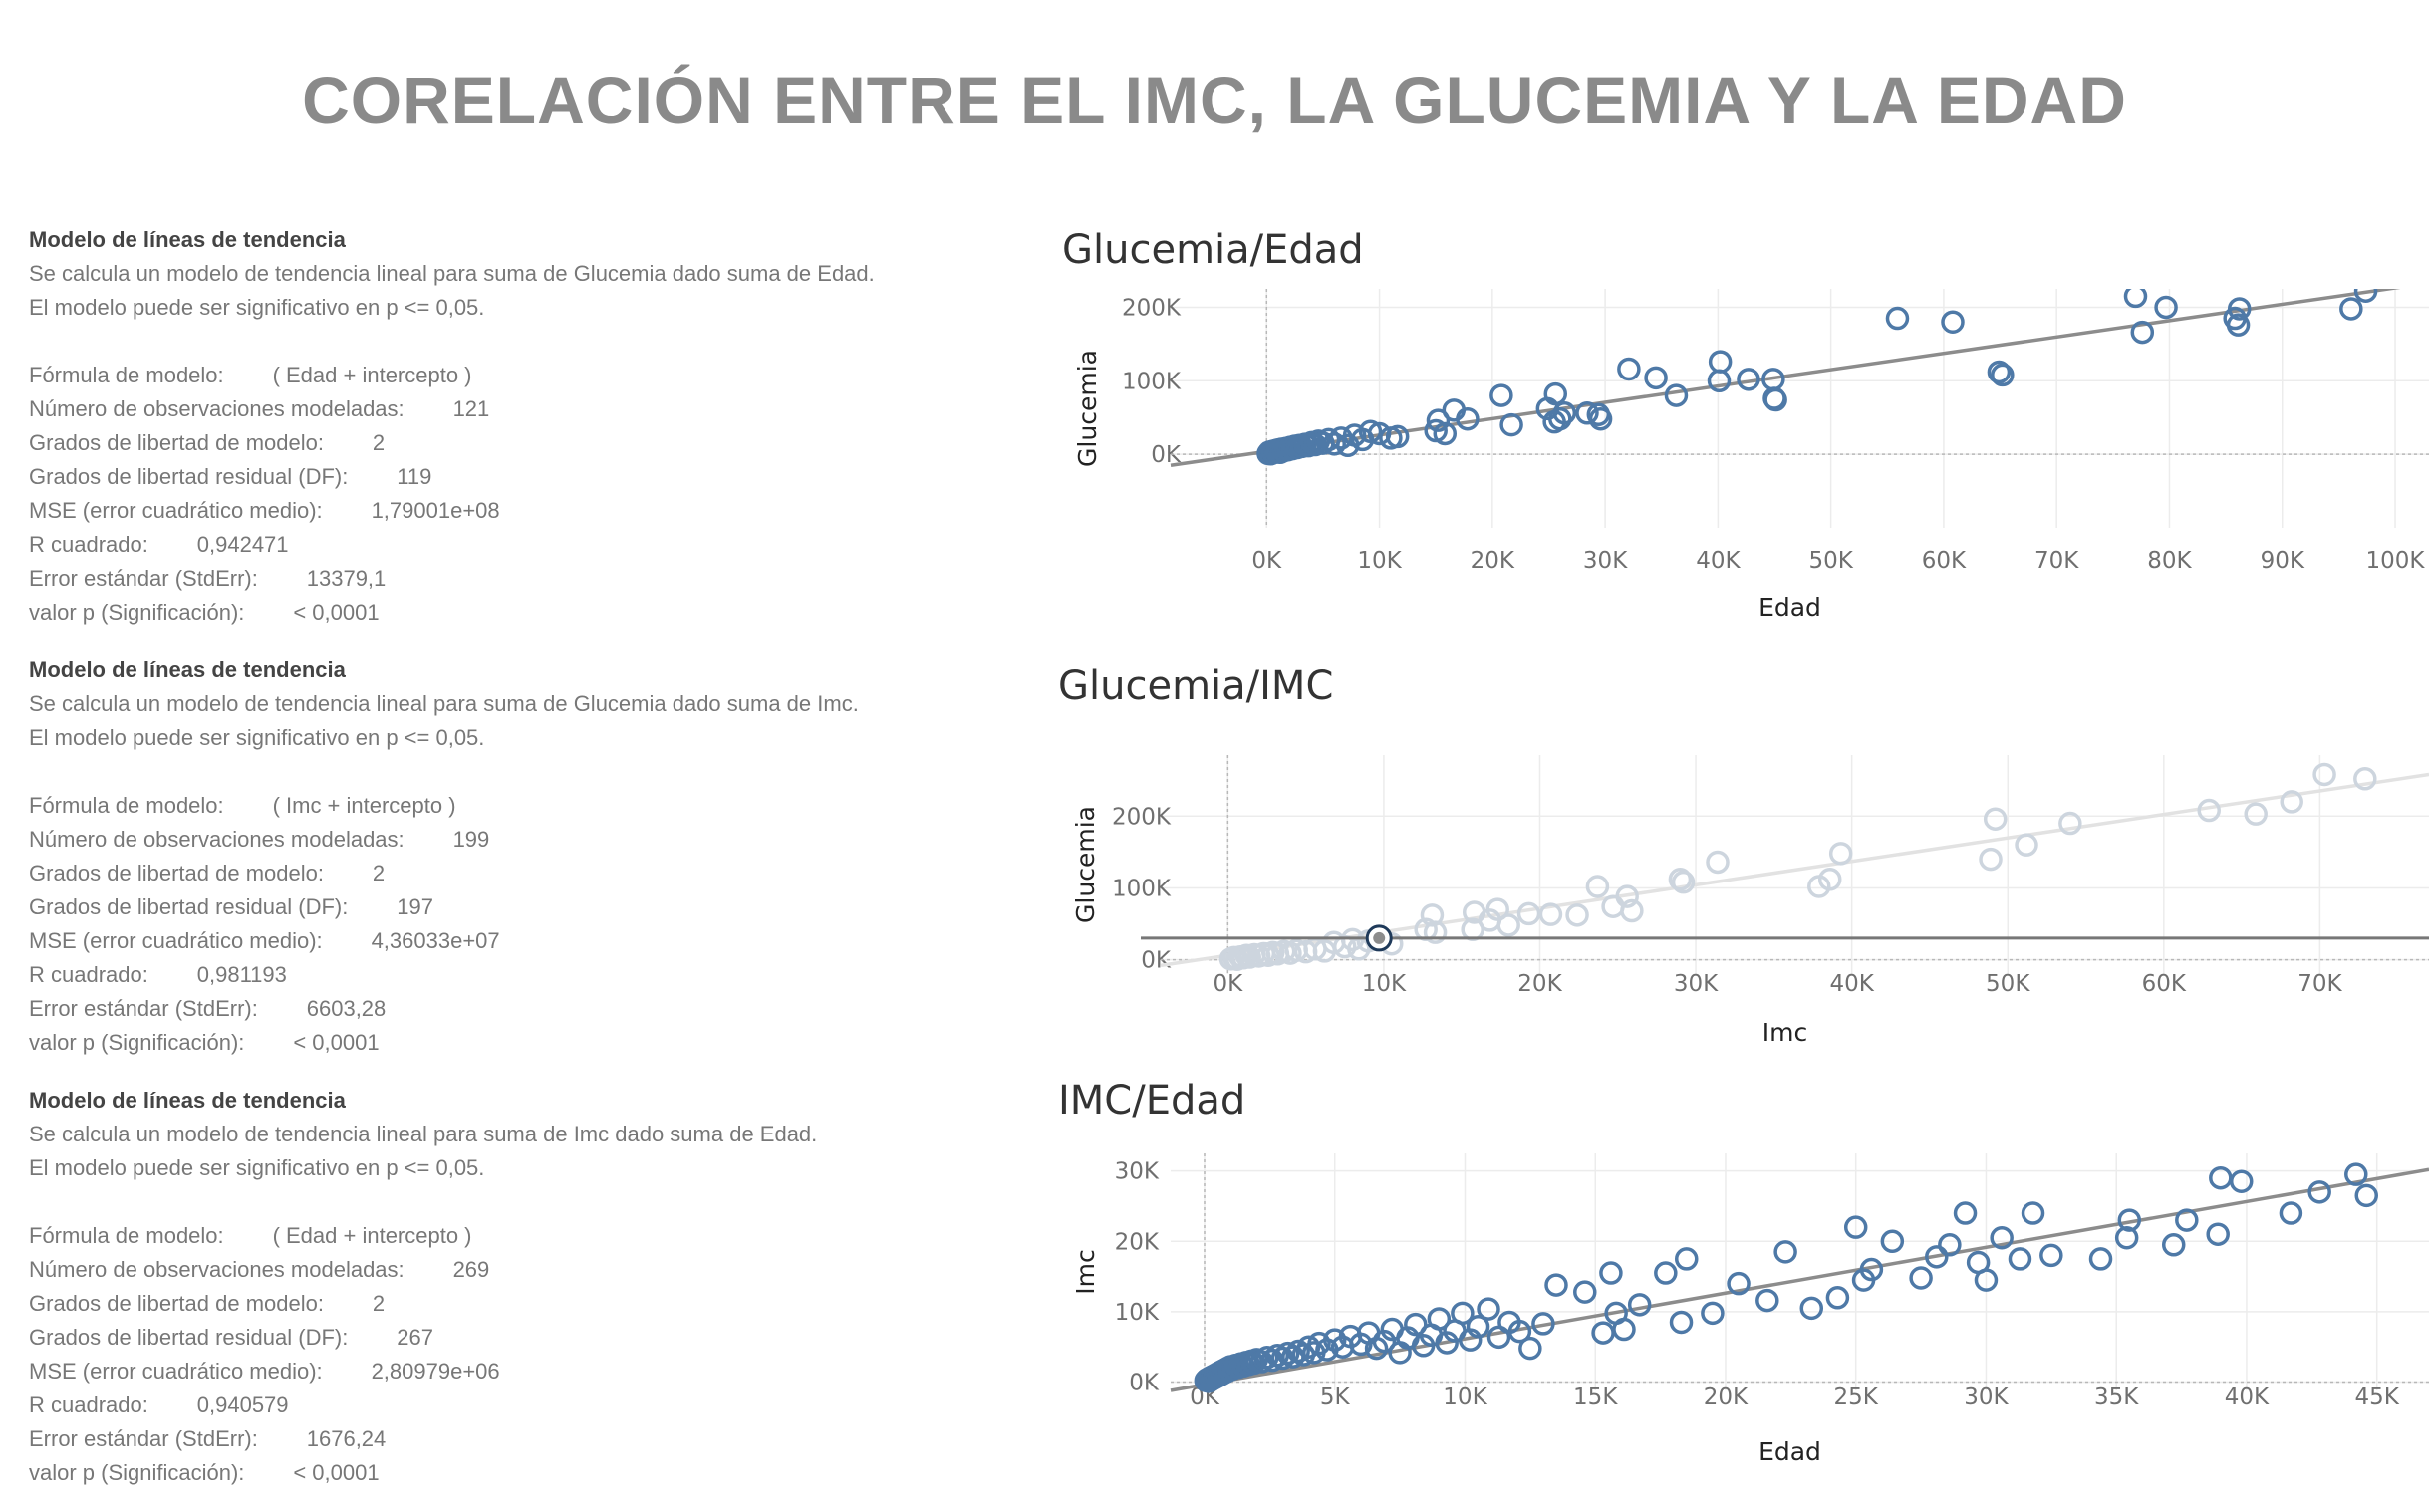  I want to click on trend-line, so click(1799, 1279).